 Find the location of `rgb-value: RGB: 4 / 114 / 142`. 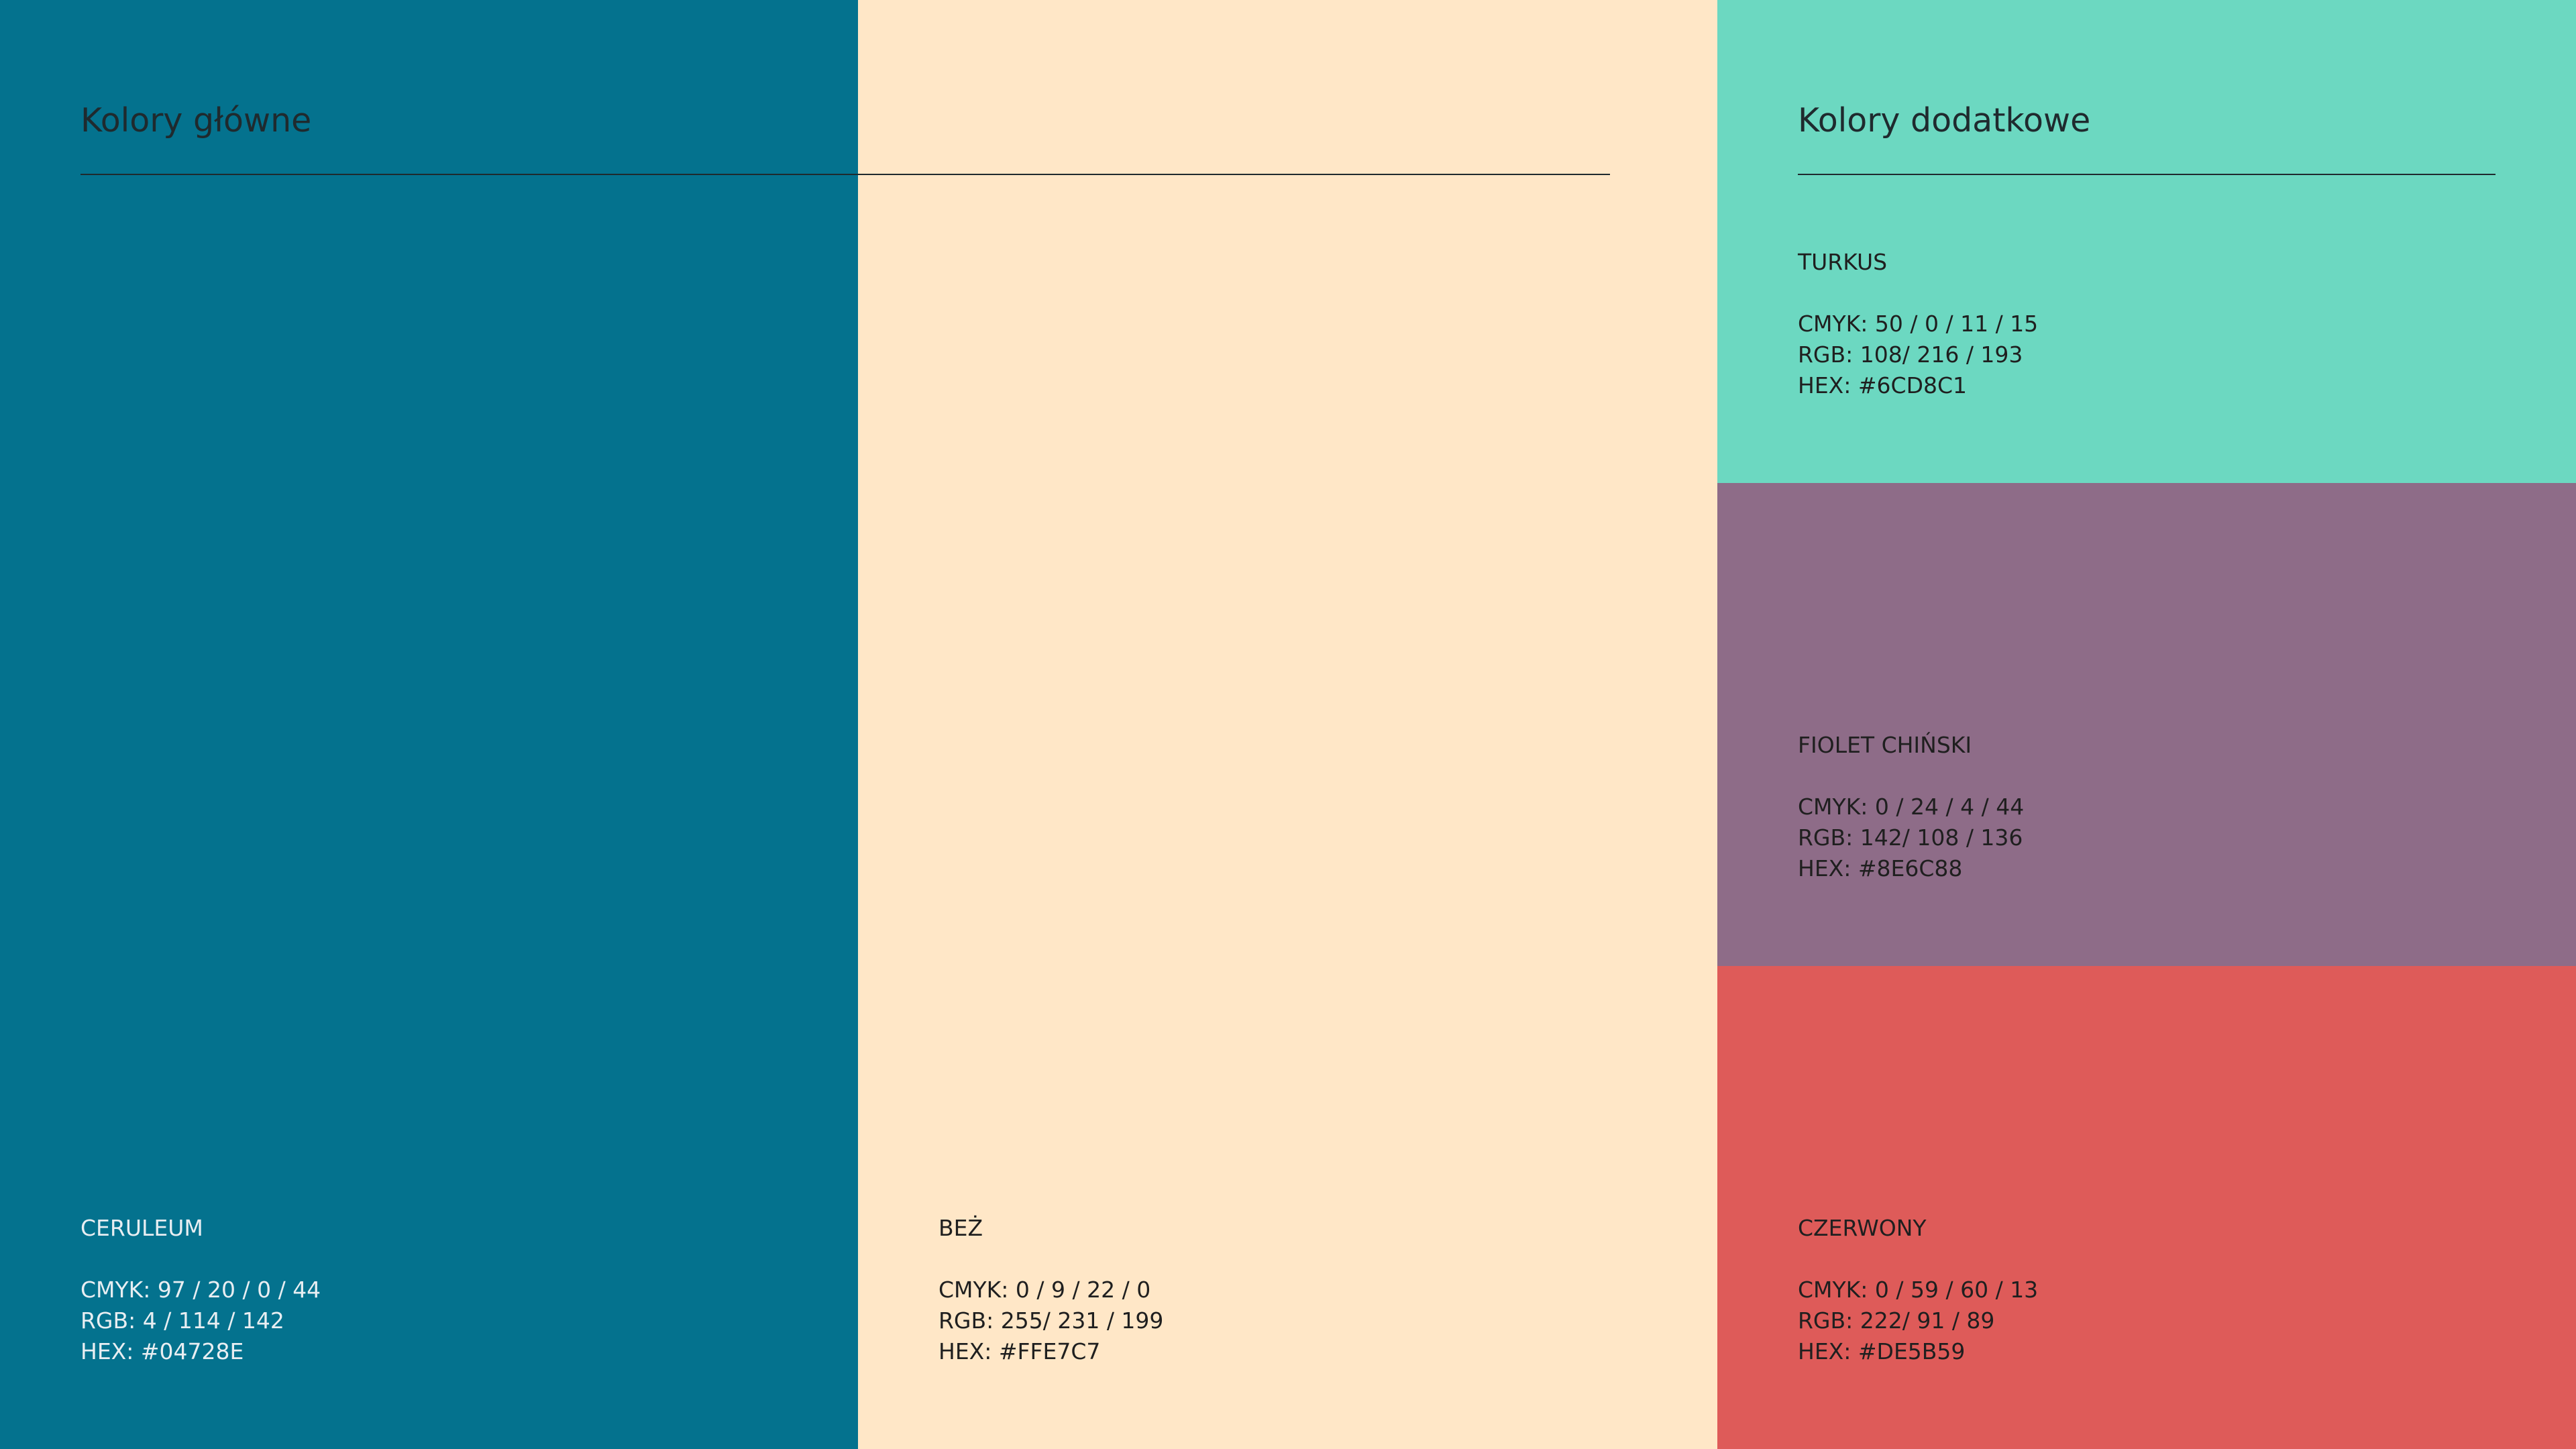

rgb-value: RGB: 4 / 114 / 142 is located at coordinates (182, 1320).